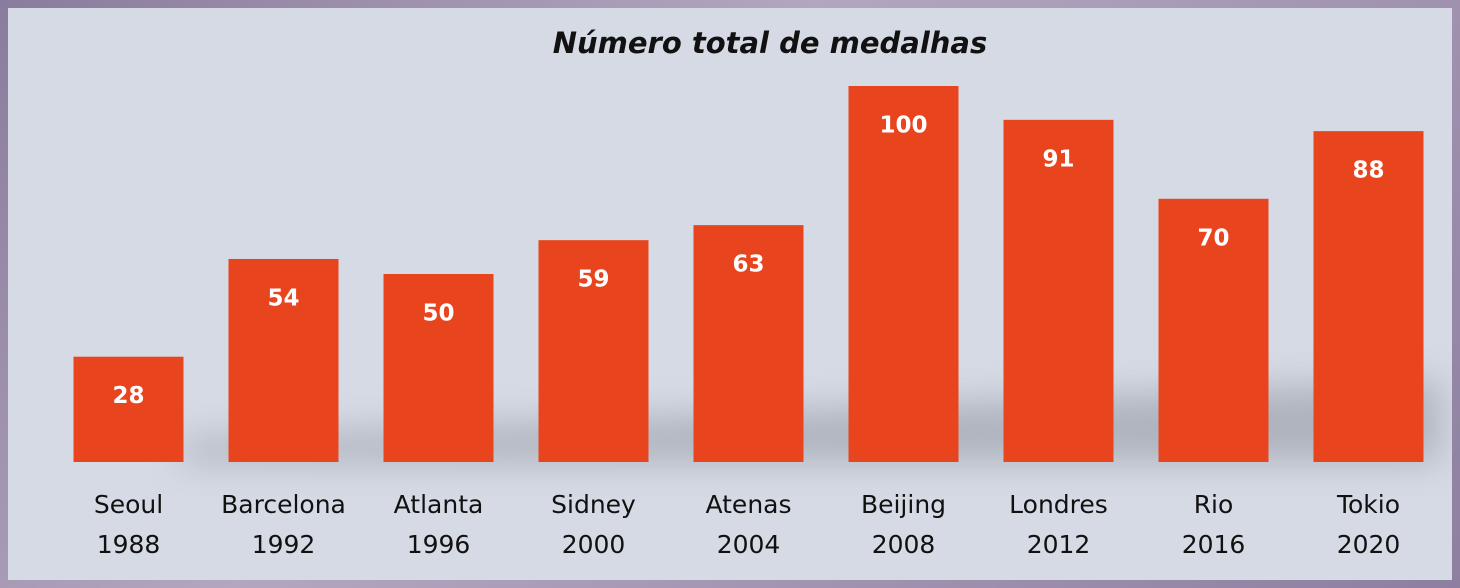  I want to click on x-tick-label: 2020, so click(1369, 544).